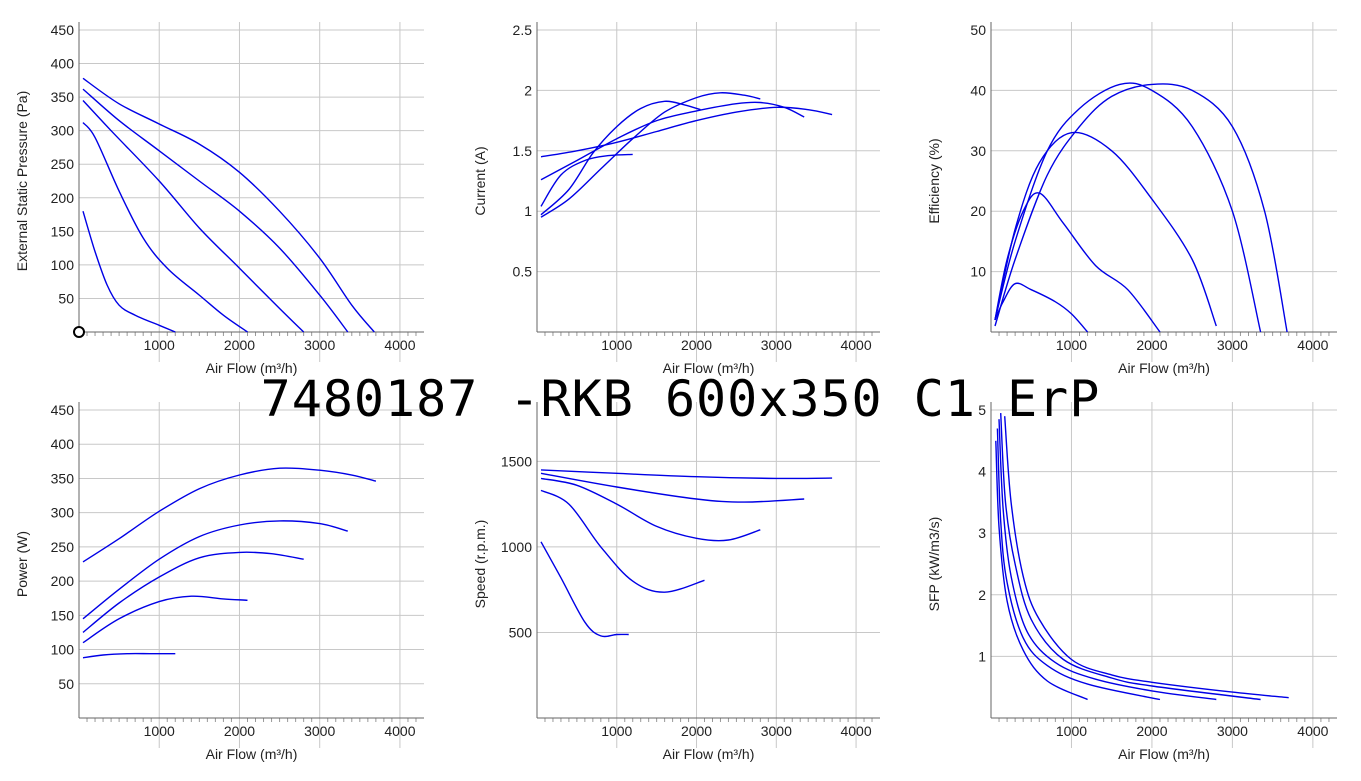  Describe the element at coordinates (480, 564) in the screenshot. I see `y-axis-label: Speed (r.p.m.)` at that location.